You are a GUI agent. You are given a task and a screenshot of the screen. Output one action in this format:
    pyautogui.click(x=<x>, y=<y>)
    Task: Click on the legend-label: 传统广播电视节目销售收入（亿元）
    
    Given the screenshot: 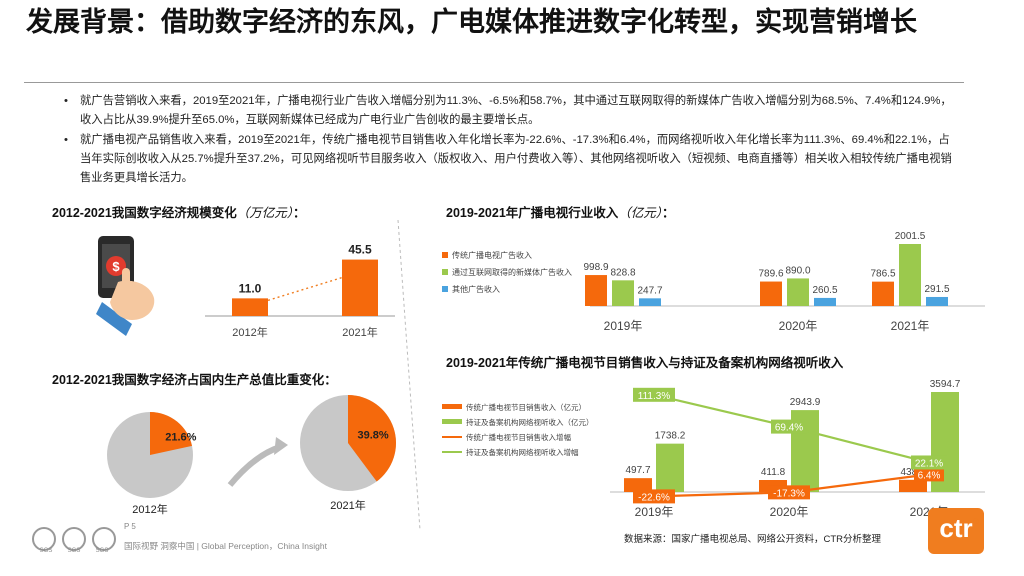 What is the action you would take?
    pyautogui.click(x=526, y=407)
    